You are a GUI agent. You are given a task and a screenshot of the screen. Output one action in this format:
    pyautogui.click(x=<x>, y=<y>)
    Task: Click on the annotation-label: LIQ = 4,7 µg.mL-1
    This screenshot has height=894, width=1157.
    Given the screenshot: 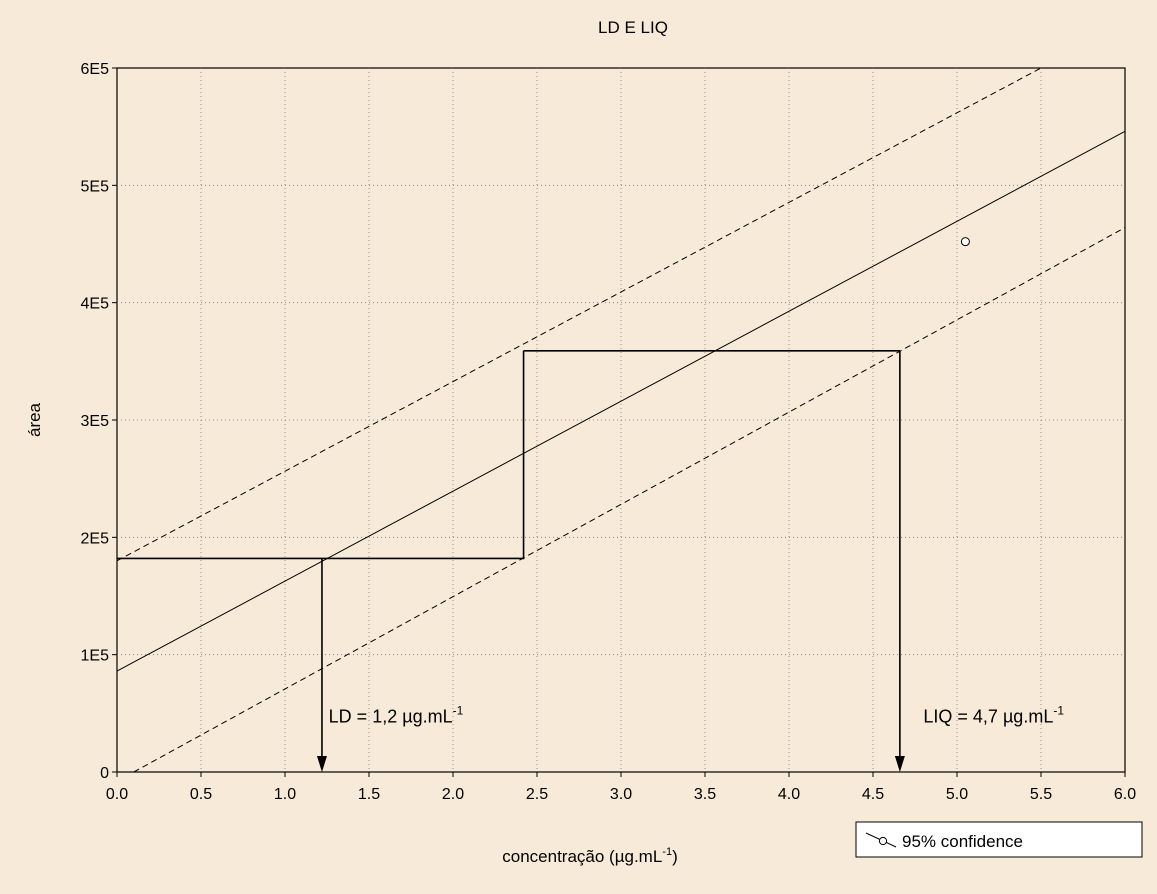 What is the action you would take?
    pyautogui.click(x=993, y=715)
    